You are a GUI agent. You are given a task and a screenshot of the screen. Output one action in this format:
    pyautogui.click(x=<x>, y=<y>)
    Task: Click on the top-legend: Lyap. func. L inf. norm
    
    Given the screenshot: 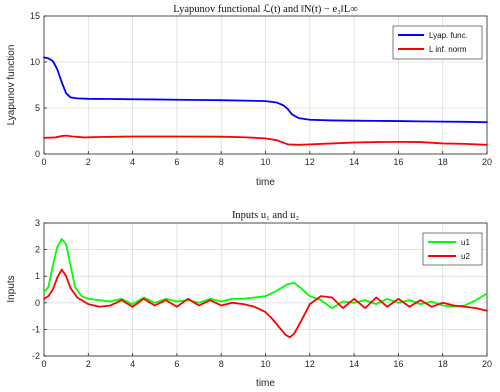 What is the action you would take?
    pyautogui.click(x=437, y=42)
    